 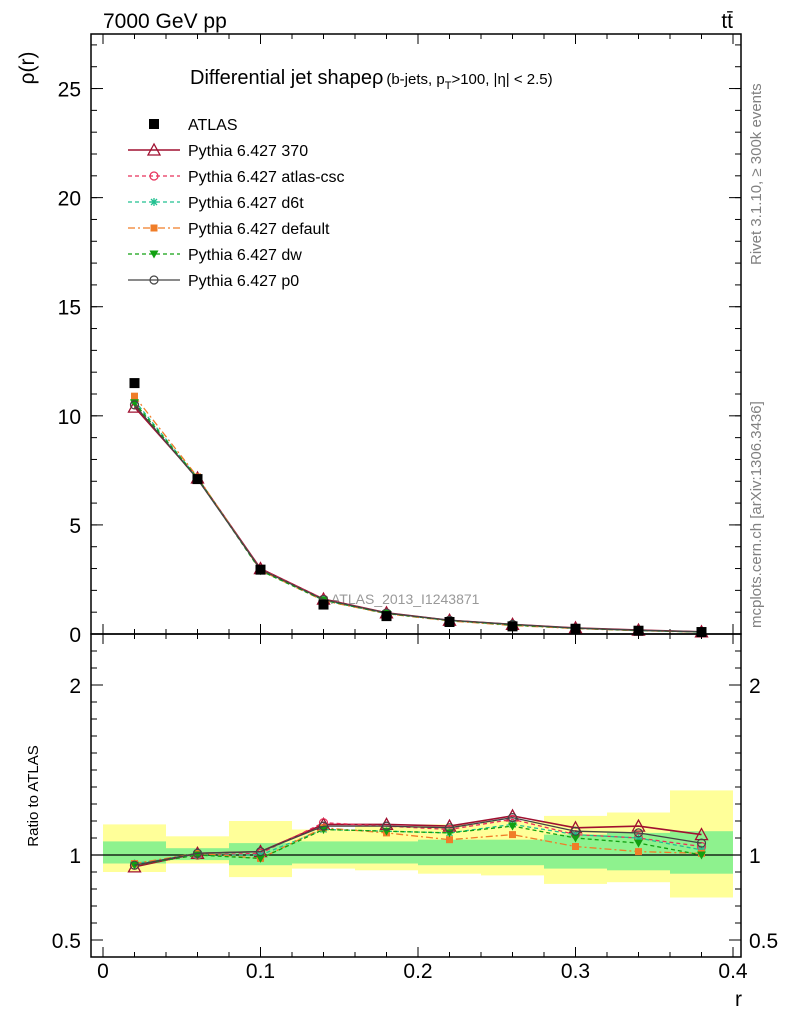 What do you see at coordinates (213, 125) in the screenshot?
I see `legend-label: ATLAS` at bounding box center [213, 125].